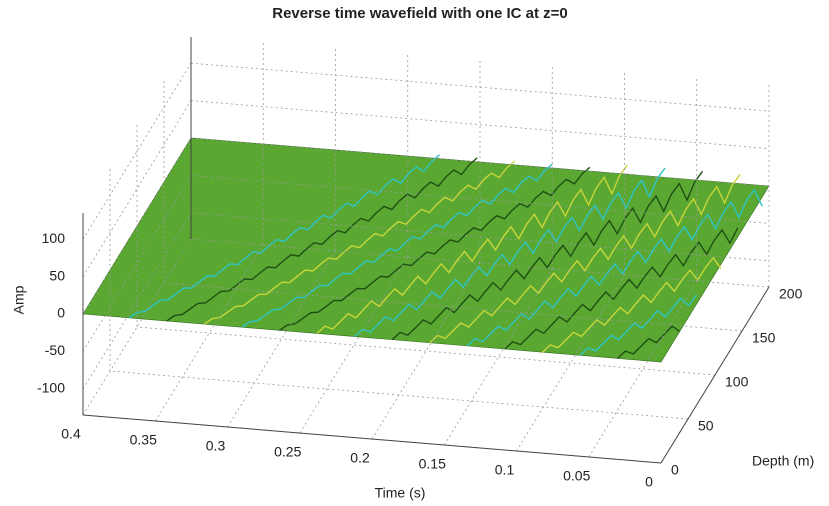 The width and height of the screenshot is (829, 506). I want to click on y-tick-label: 50, so click(706, 426).